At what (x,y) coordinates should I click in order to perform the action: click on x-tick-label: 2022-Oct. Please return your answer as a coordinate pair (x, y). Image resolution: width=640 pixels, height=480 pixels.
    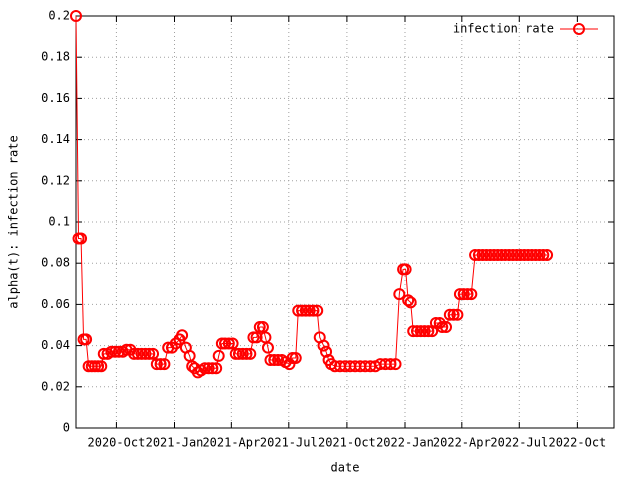
    Looking at the image, I should click on (577, 443).